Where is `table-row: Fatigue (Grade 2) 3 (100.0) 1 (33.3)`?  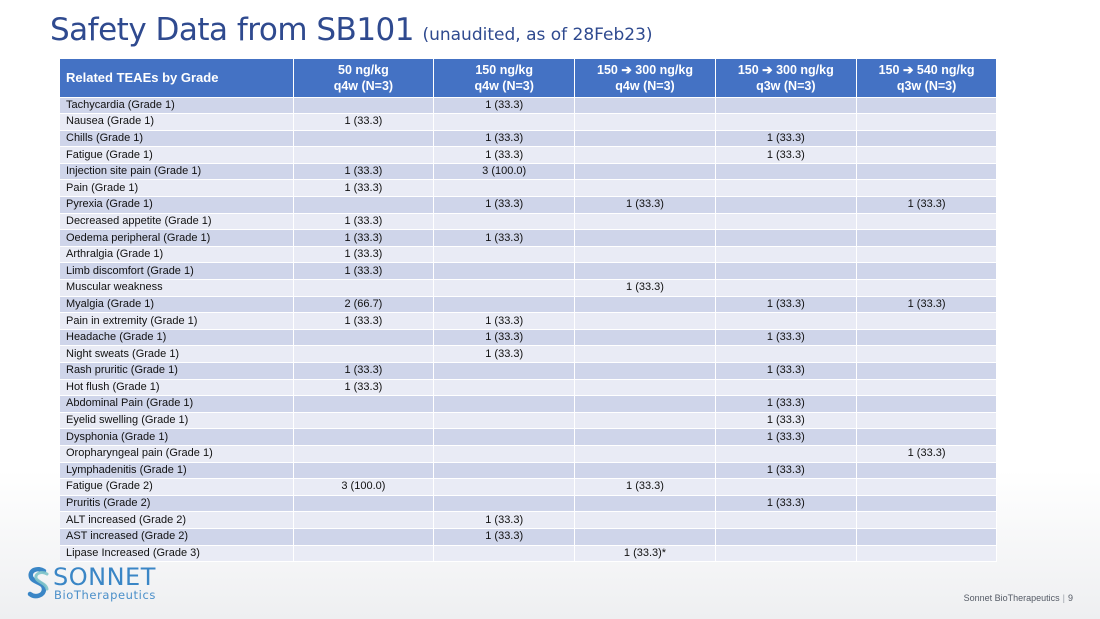
table-row: Fatigue (Grade 2) 3 (100.0) 1 (33.3) is located at coordinates (529, 487).